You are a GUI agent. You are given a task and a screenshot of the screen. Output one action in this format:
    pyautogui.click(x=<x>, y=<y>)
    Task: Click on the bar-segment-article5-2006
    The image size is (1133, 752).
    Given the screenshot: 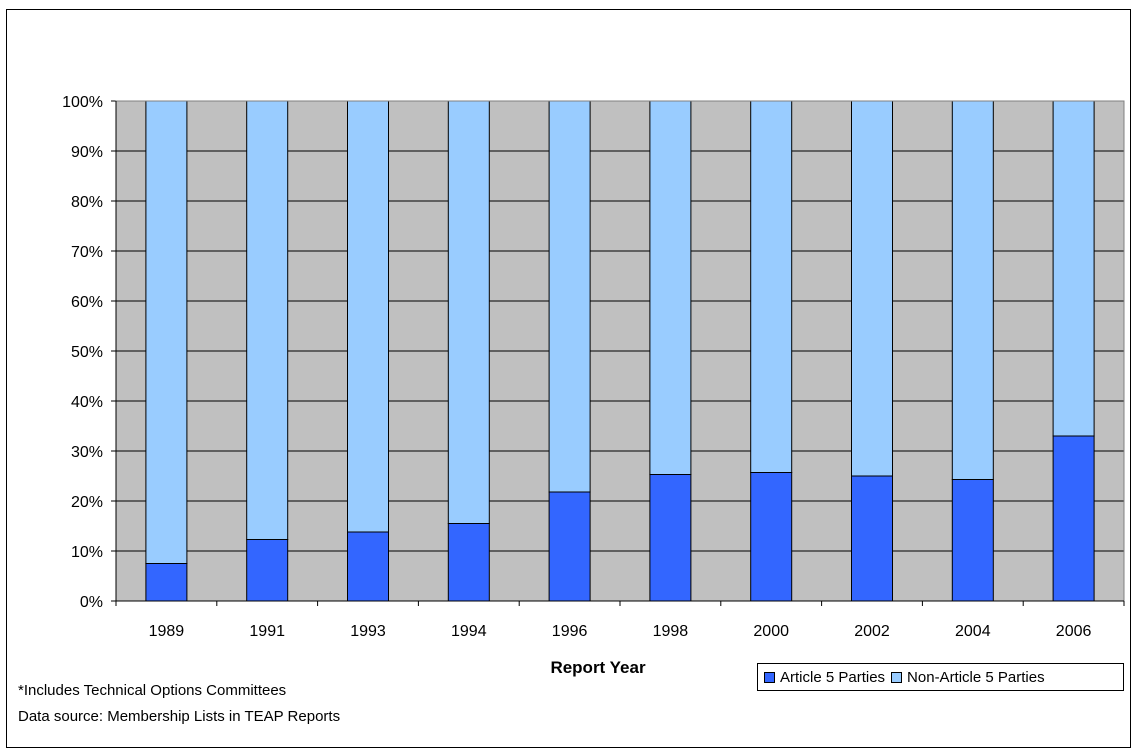 What is the action you would take?
    pyautogui.click(x=1073, y=518)
    